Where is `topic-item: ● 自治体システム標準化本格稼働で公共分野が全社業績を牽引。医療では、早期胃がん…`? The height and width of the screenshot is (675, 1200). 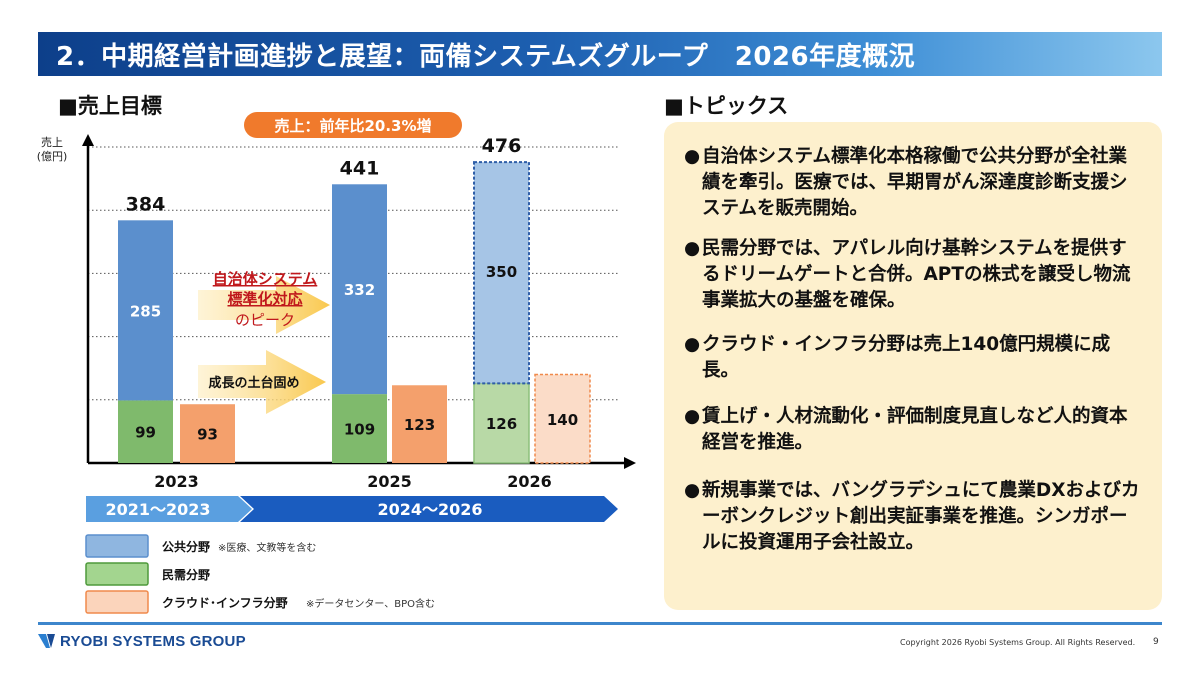 topic-item: ● 自治体システム標準化本格稼働で公共分野が全社業績を牽引。医療では、早期胃がん… is located at coordinates (914, 183).